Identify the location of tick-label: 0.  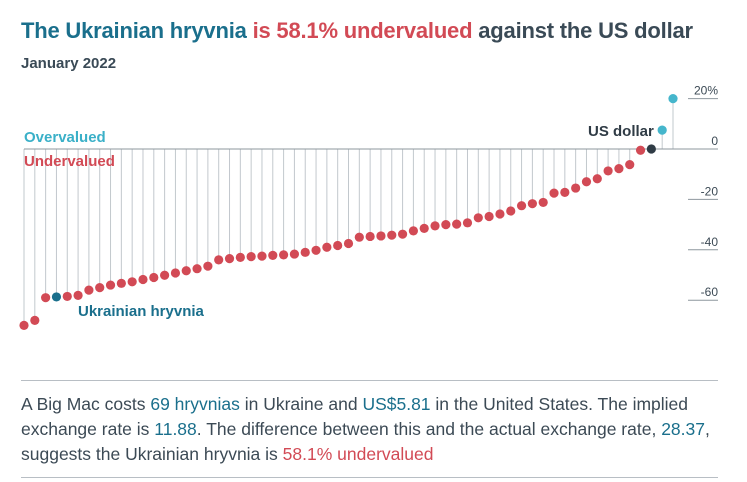
(714, 141).